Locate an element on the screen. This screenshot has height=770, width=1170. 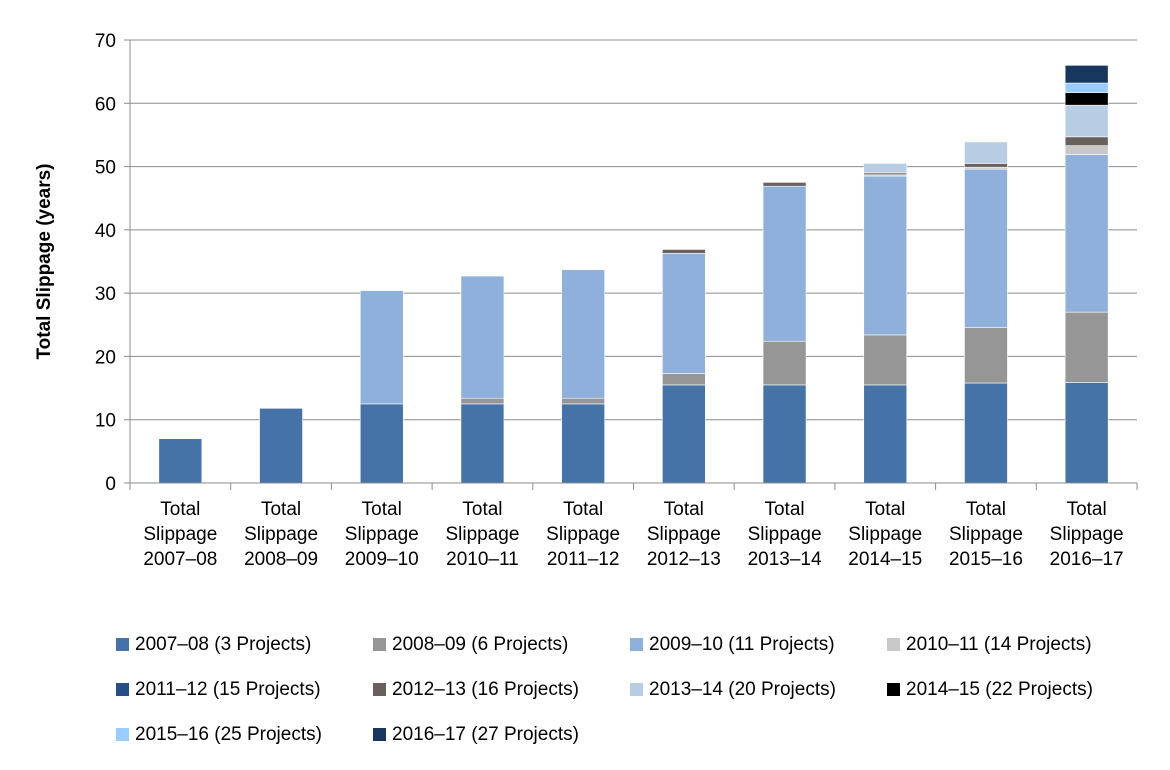
legend-label: 2014–15 (22 Projects) is located at coordinates (999, 689).